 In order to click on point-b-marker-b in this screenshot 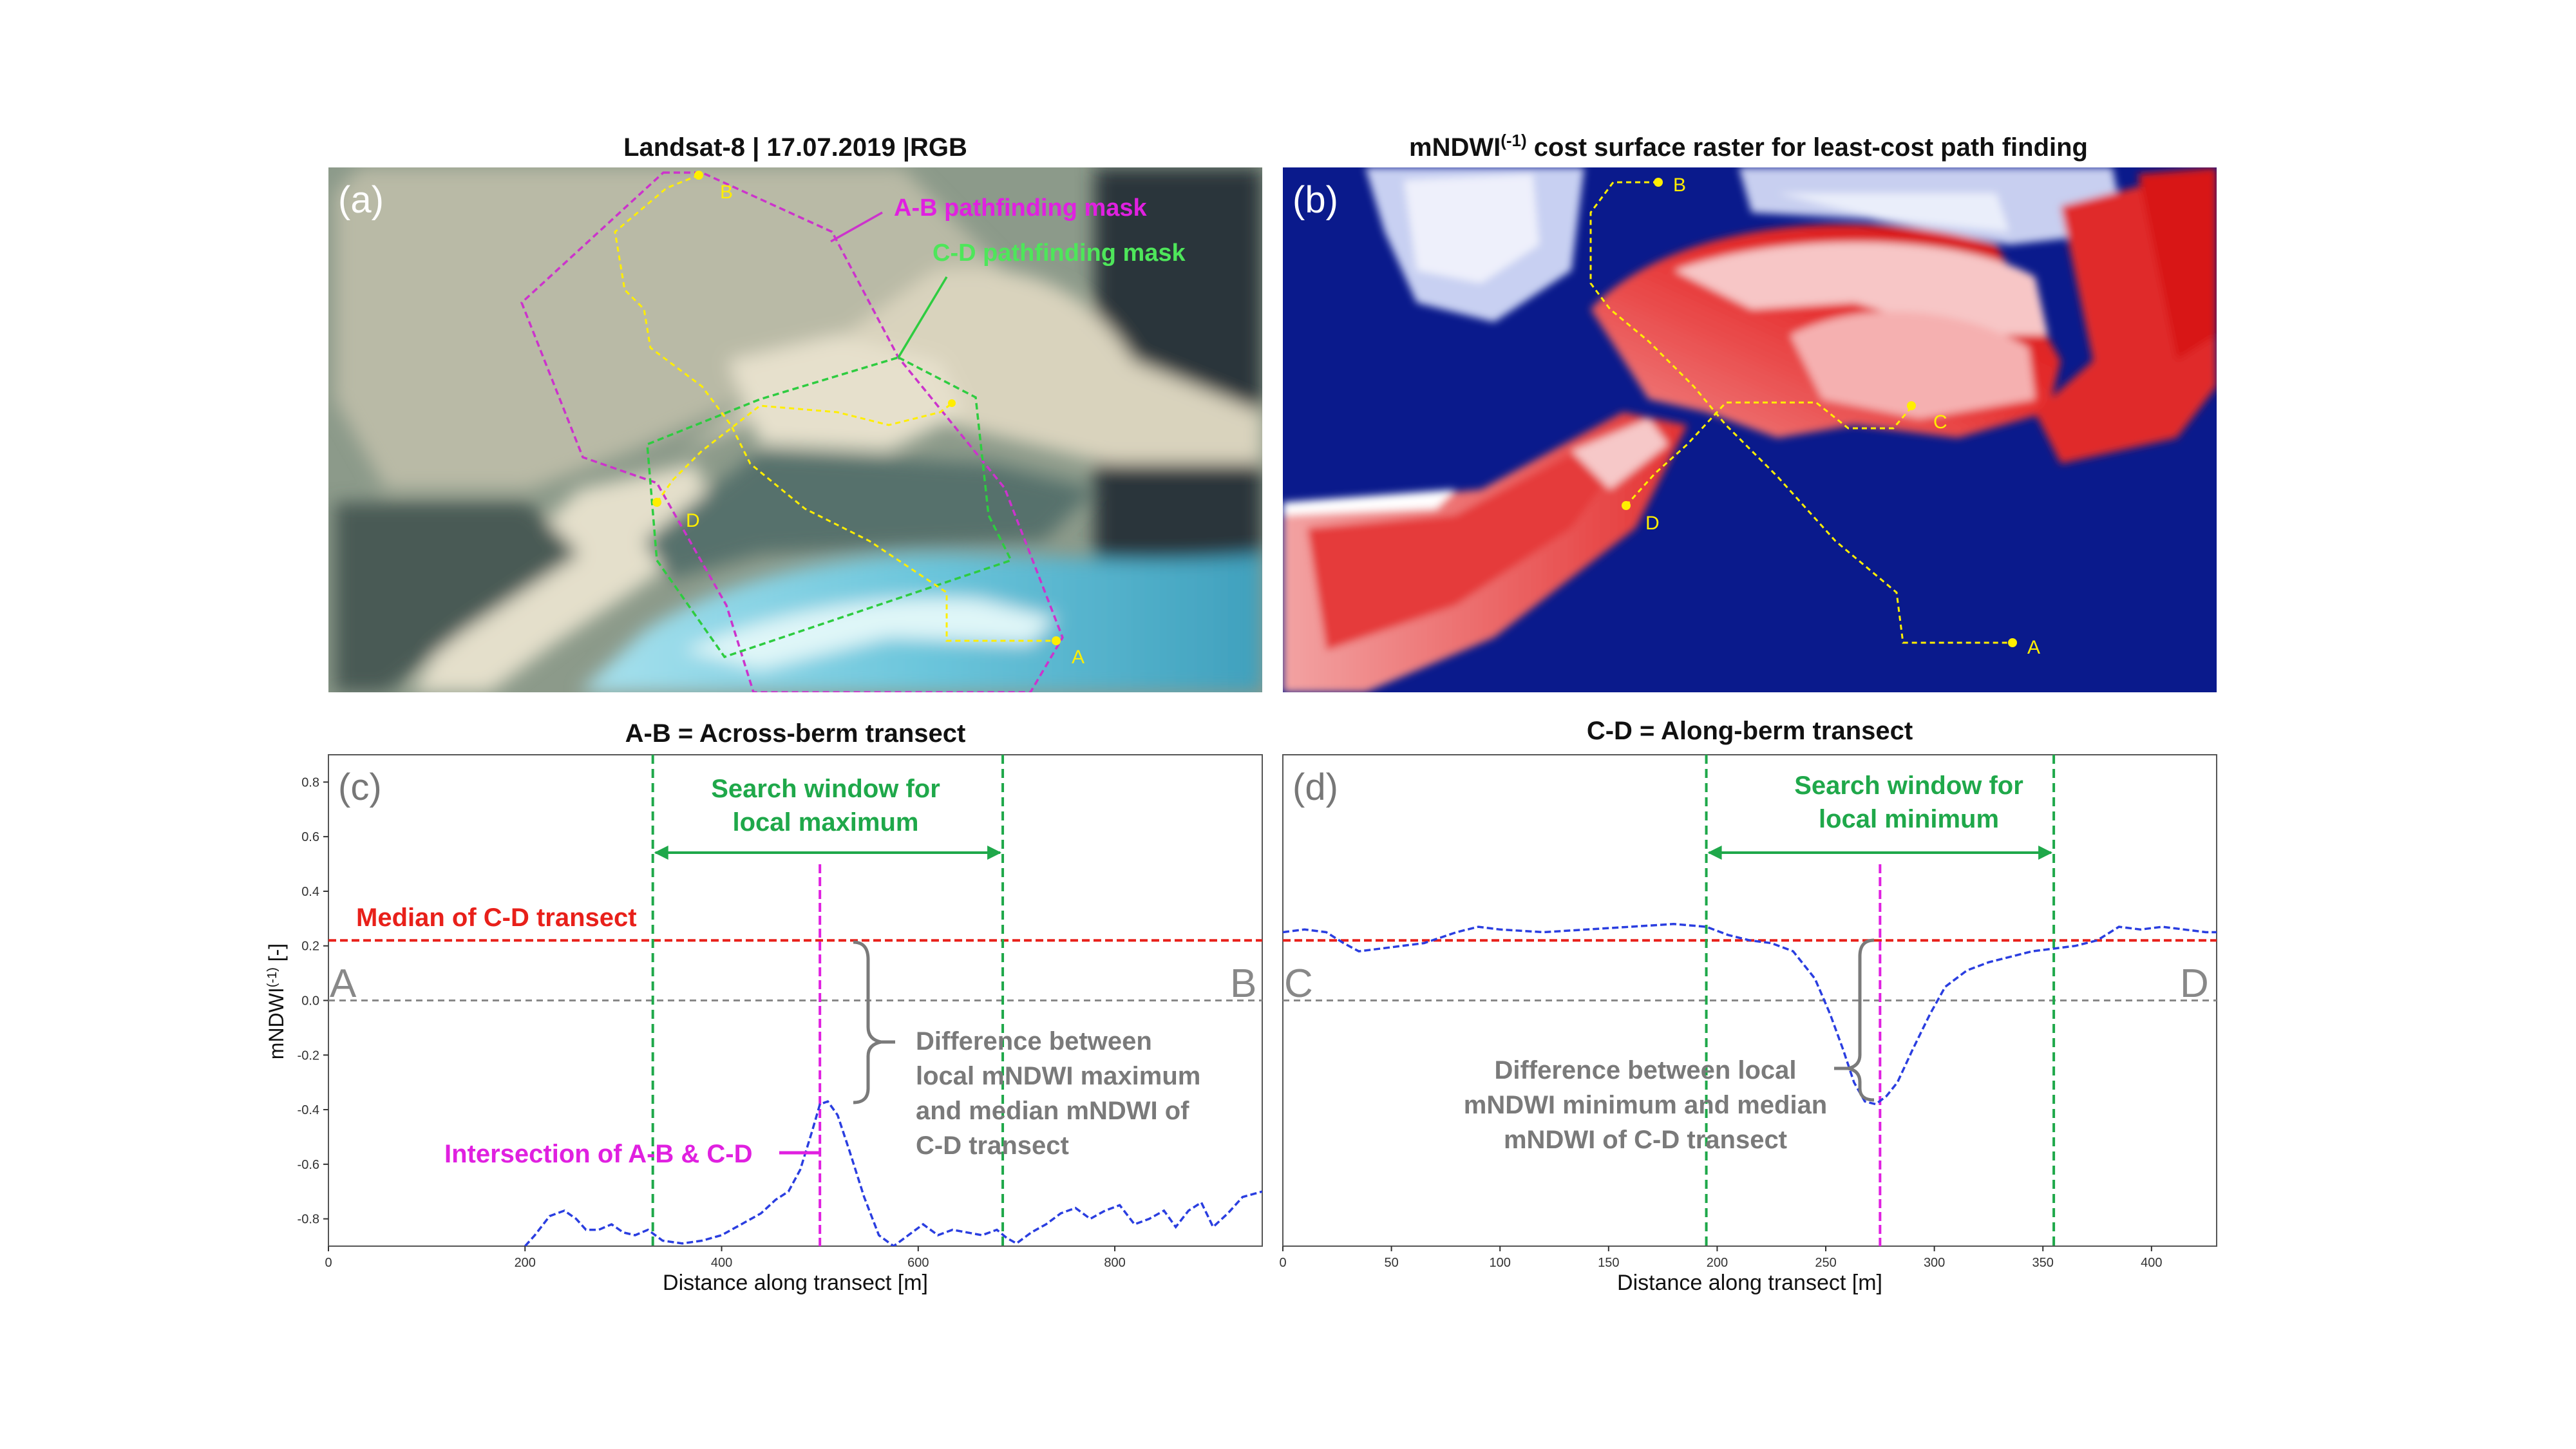, I will do `click(1659, 183)`.